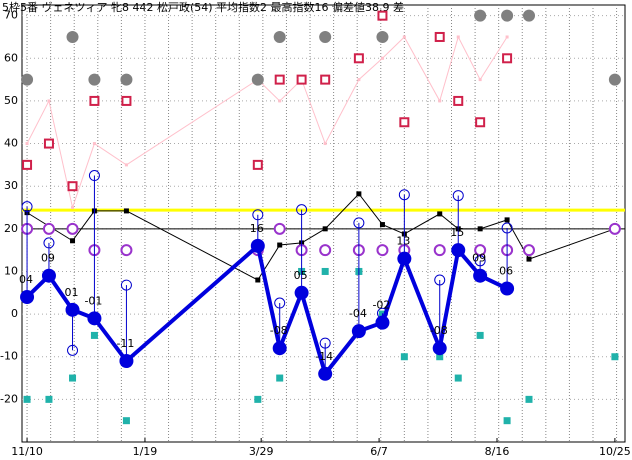  I want to click on data-label: 05, so click(301, 275).